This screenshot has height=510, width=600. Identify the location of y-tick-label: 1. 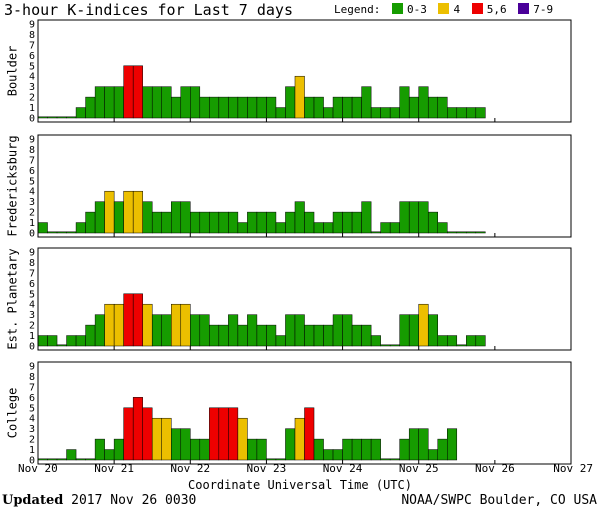
(32, 450).